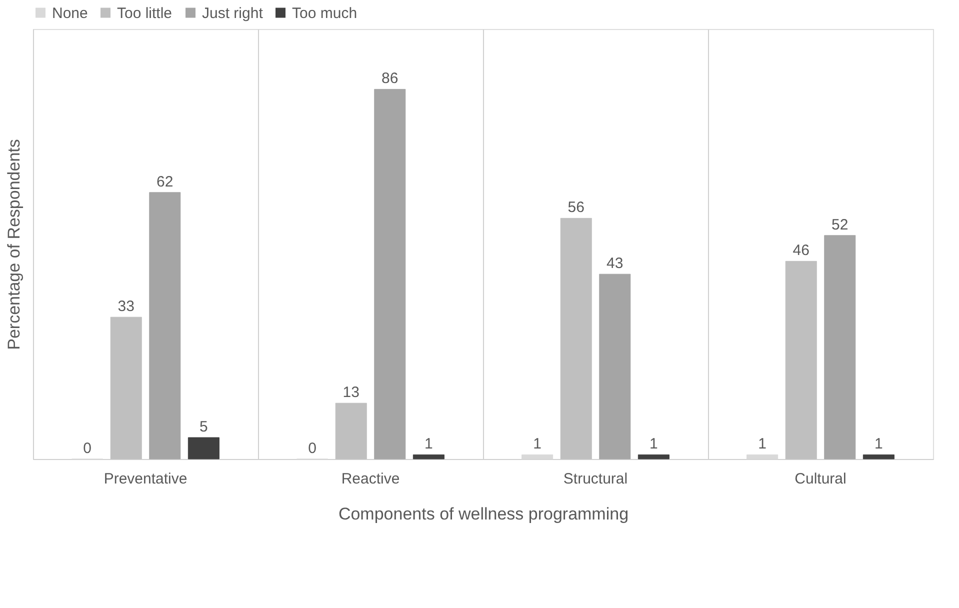 Image resolution: width=959 pixels, height=608 pixels. What do you see at coordinates (483, 514) in the screenshot?
I see `x-axis-title: Components of wellness programming` at bounding box center [483, 514].